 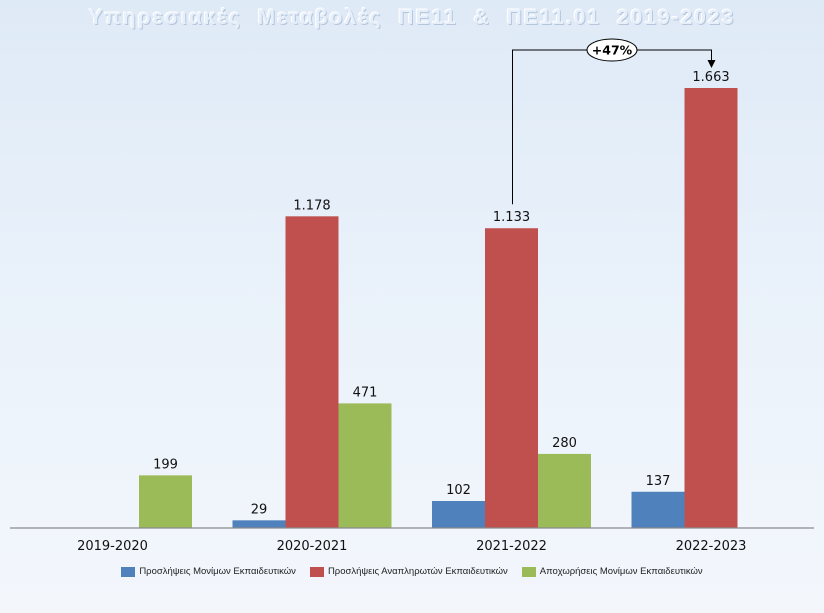 I want to click on data-label: 280, so click(x=564, y=443).